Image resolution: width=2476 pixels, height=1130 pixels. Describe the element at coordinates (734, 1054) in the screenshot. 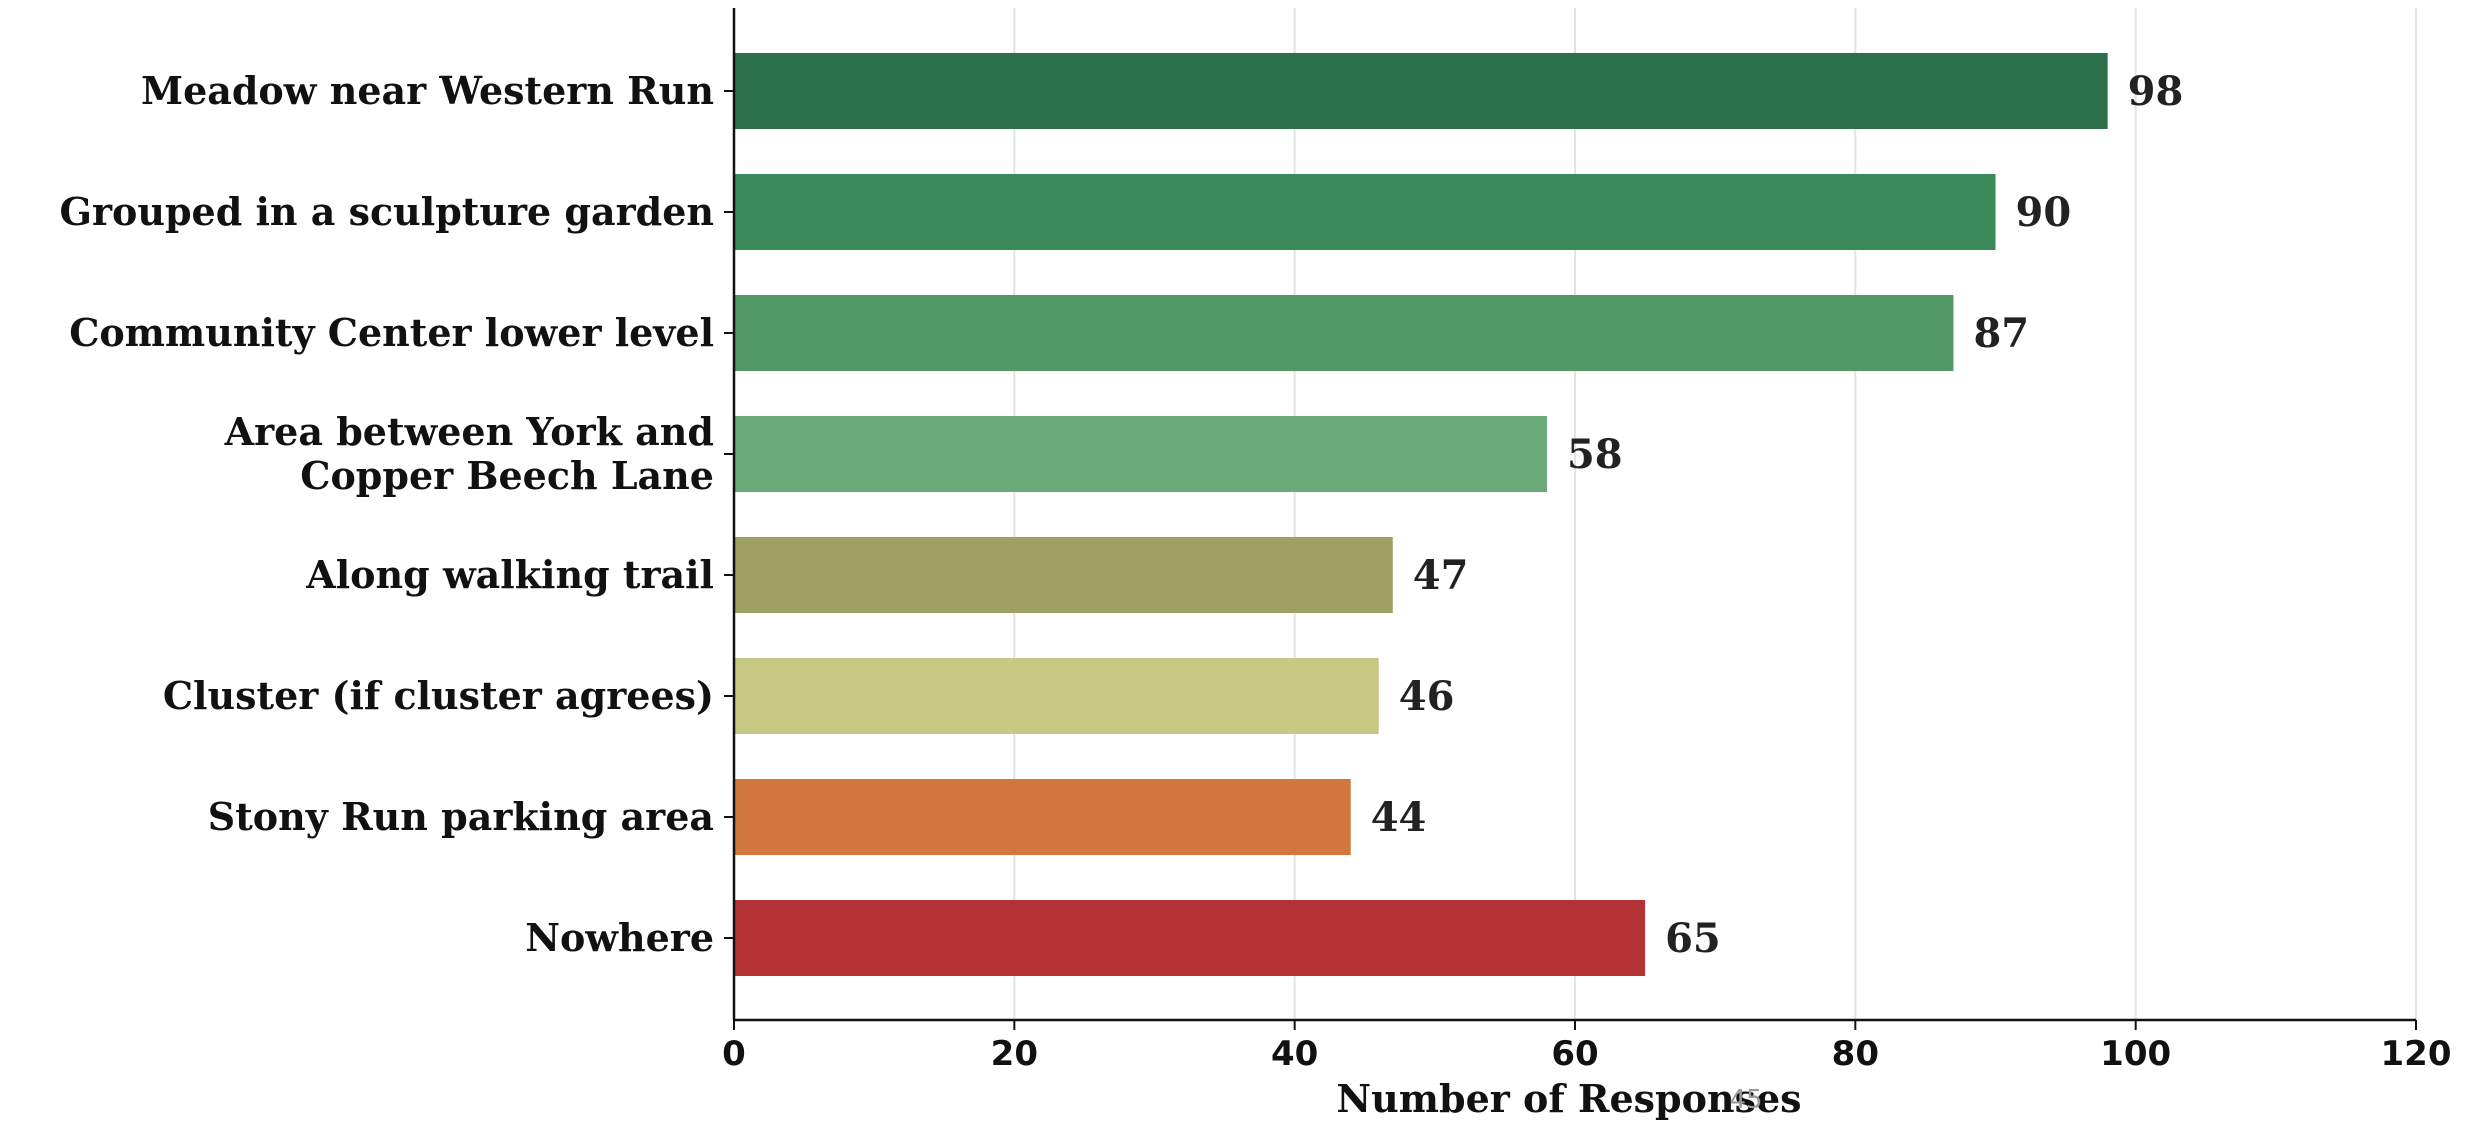

I see `x-tick-label: 0` at that location.